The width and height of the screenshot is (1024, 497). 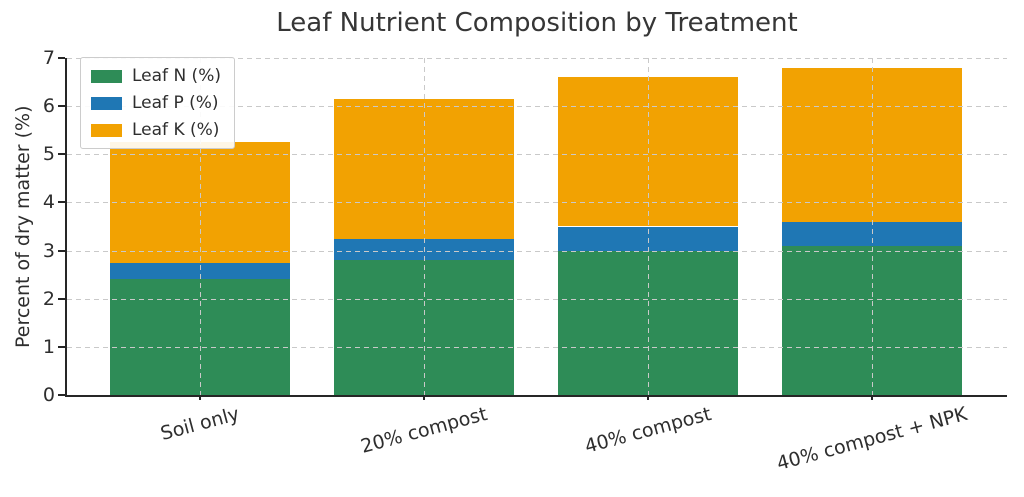 I want to click on x-tick-label-3: 40% compost + NPK, so click(x=899, y=438).